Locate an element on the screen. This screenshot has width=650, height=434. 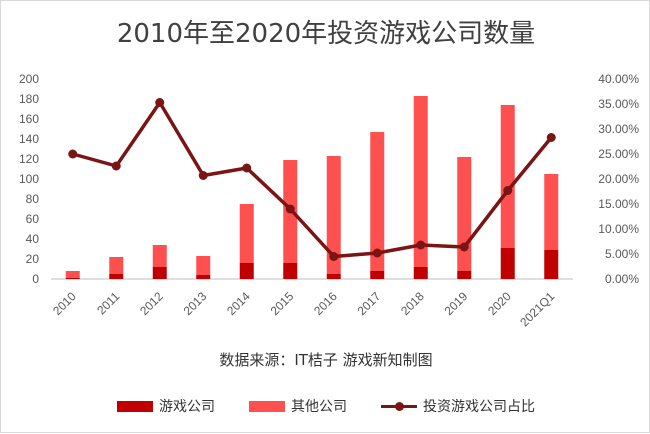
y-right-tick-label: 15.00% is located at coordinates (618, 204).